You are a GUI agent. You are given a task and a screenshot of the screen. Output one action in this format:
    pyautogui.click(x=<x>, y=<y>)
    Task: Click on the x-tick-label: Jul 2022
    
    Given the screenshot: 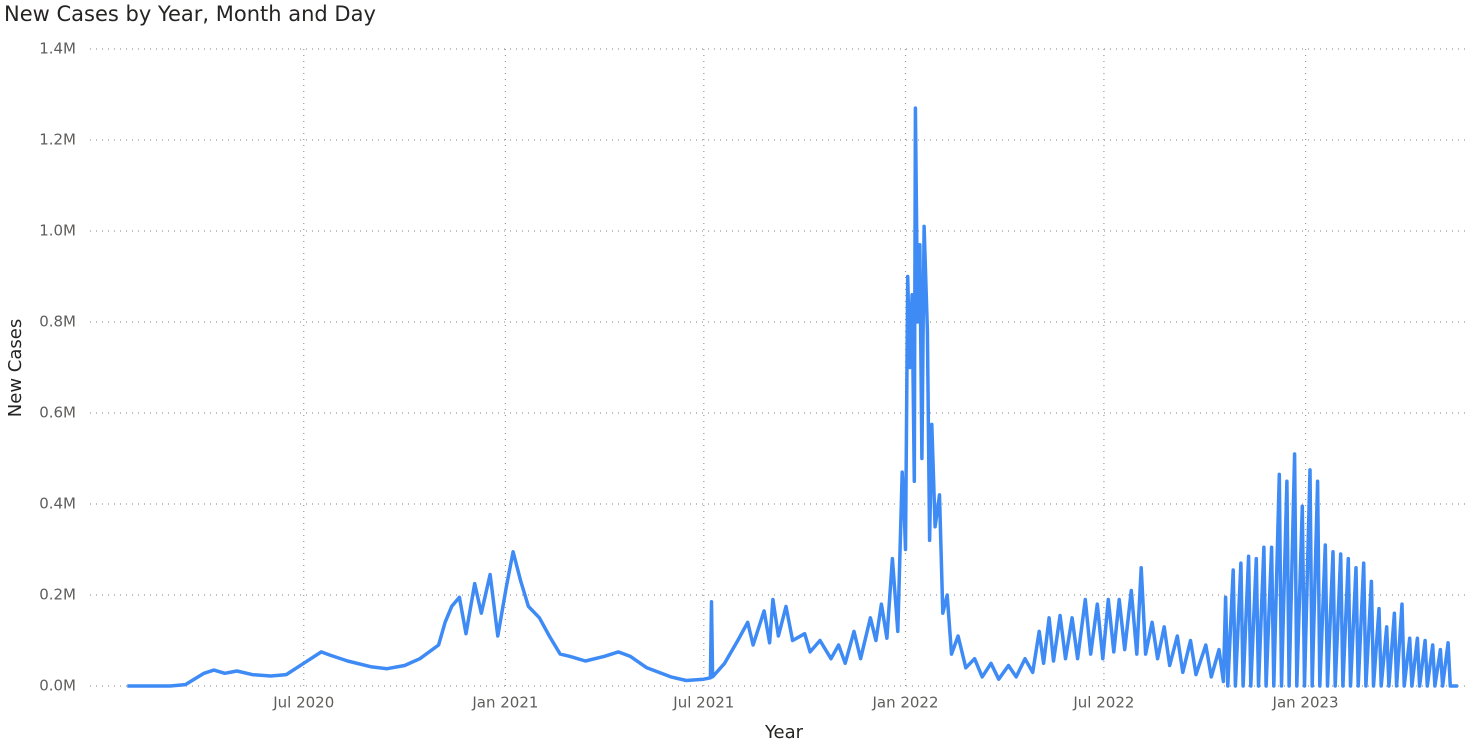 What is the action you would take?
    pyautogui.click(x=1103, y=703)
    